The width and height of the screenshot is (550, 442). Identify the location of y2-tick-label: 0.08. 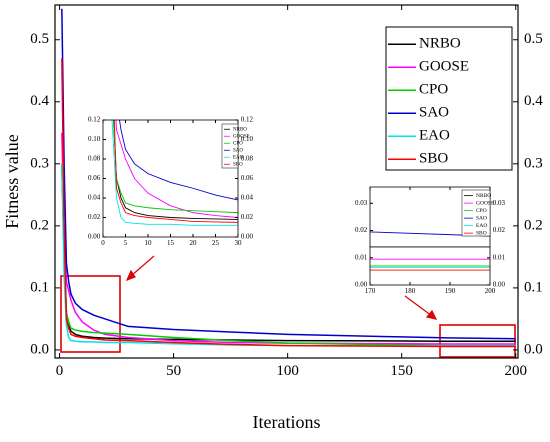
(247, 159).